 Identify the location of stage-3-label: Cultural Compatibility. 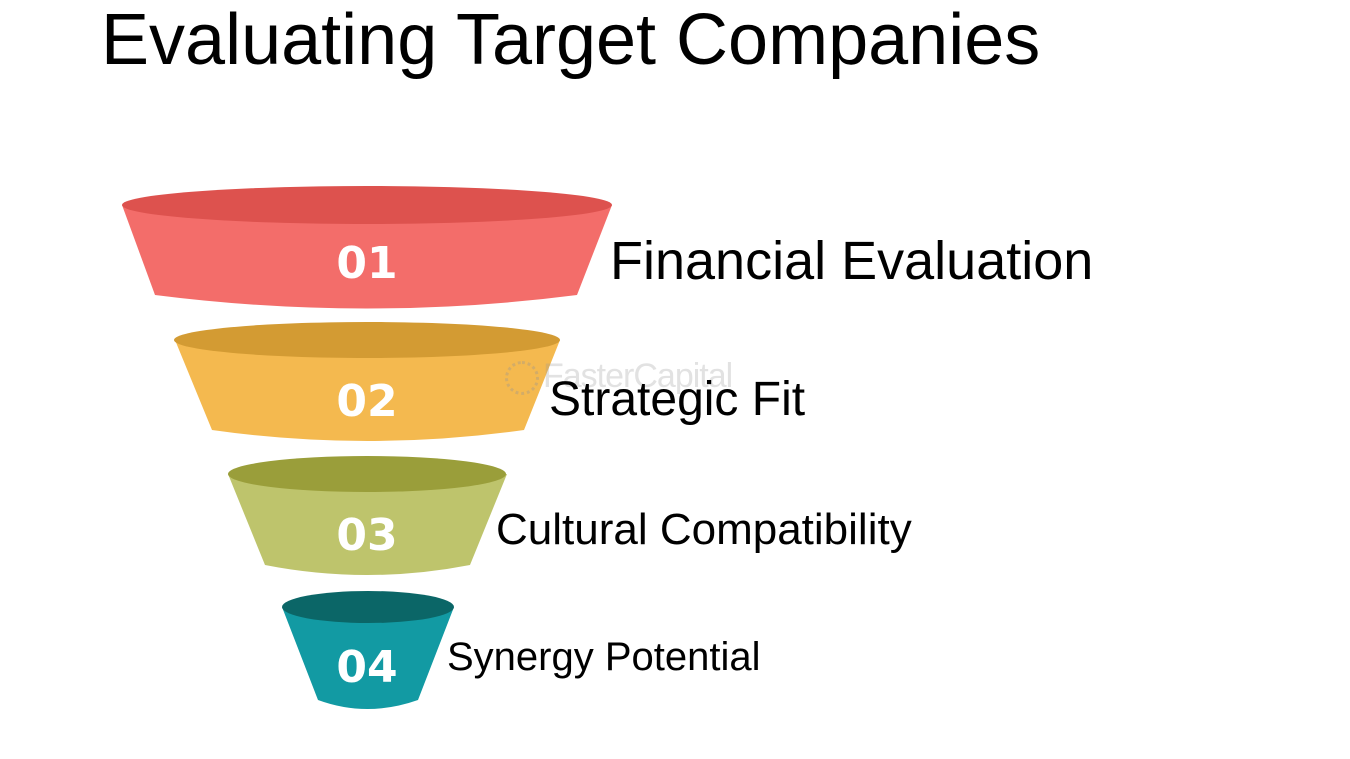
(704, 529).